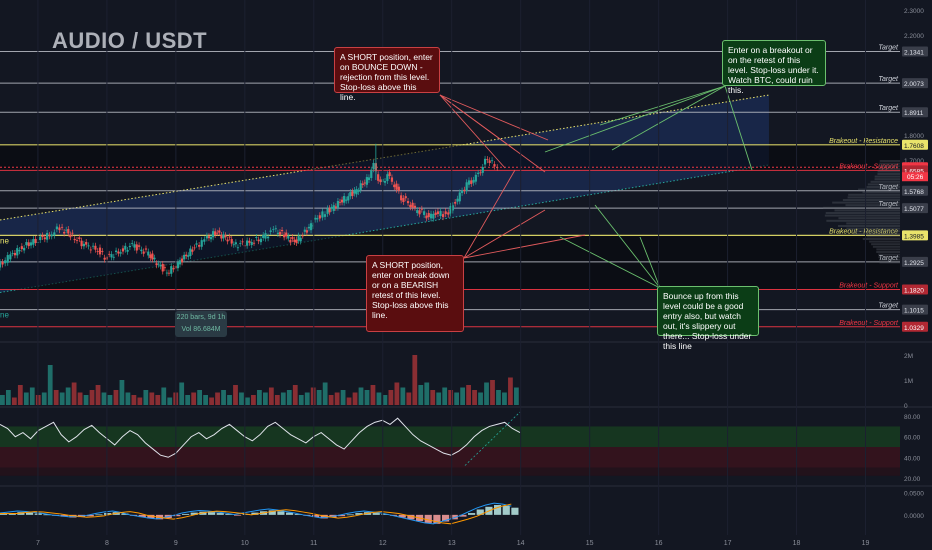 The image size is (932, 550). What do you see at coordinates (912, 458) in the screenshot?
I see `axis-rsi-label: 40.00` at bounding box center [912, 458].